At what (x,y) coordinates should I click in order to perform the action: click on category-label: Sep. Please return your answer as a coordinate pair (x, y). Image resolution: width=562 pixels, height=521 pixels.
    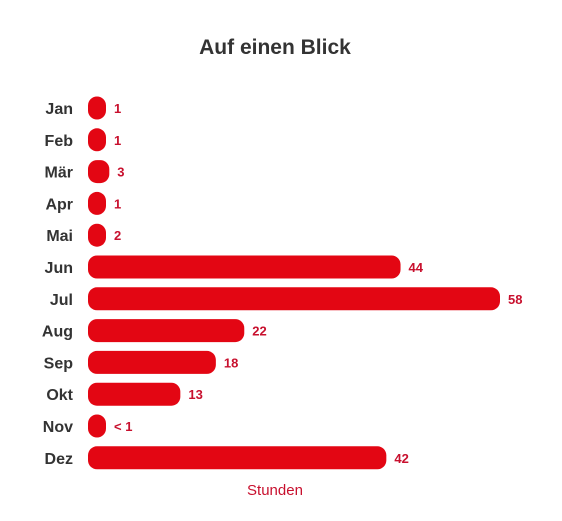
    Looking at the image, I should click on (59, 363).